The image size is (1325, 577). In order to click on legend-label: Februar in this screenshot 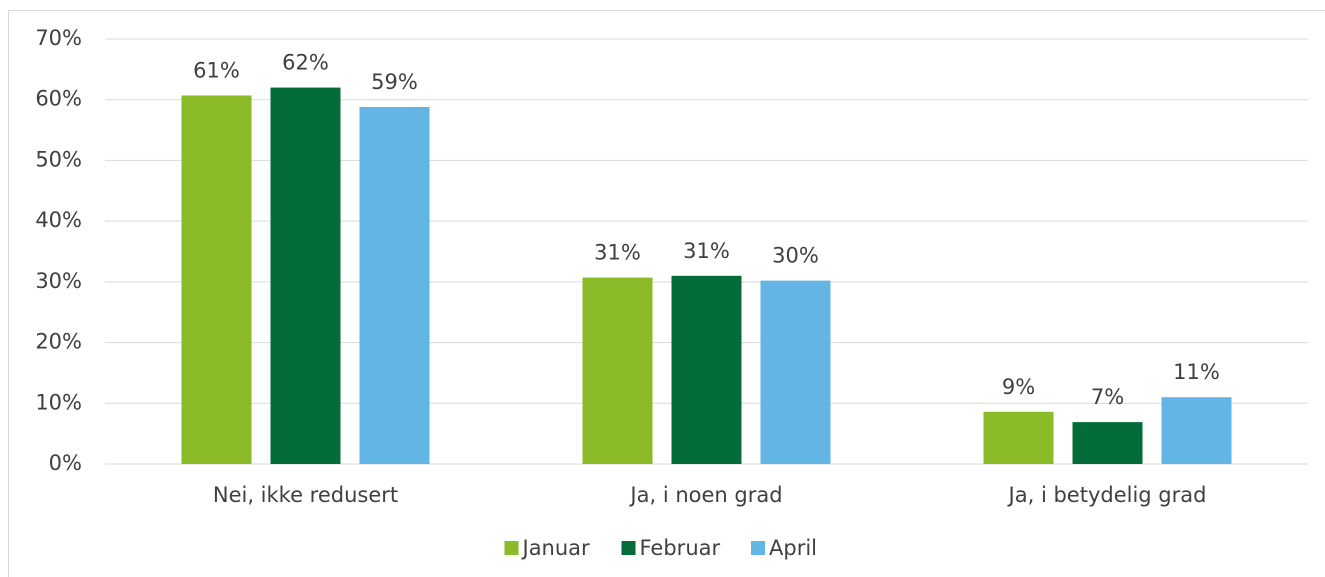, I will do `click(680, 548)`.